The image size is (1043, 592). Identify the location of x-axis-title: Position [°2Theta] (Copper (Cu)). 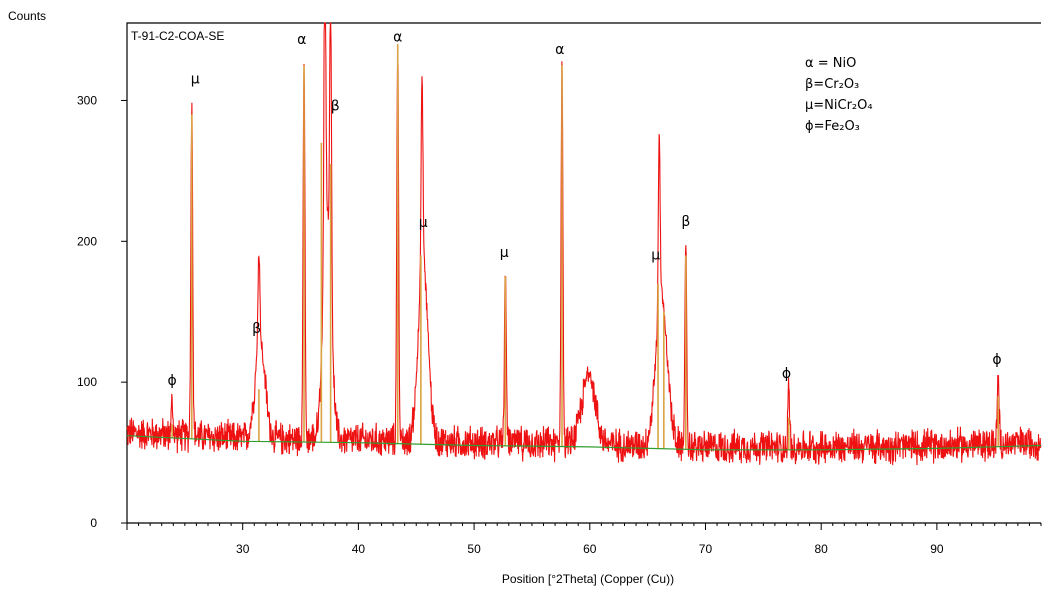
(588, 579).